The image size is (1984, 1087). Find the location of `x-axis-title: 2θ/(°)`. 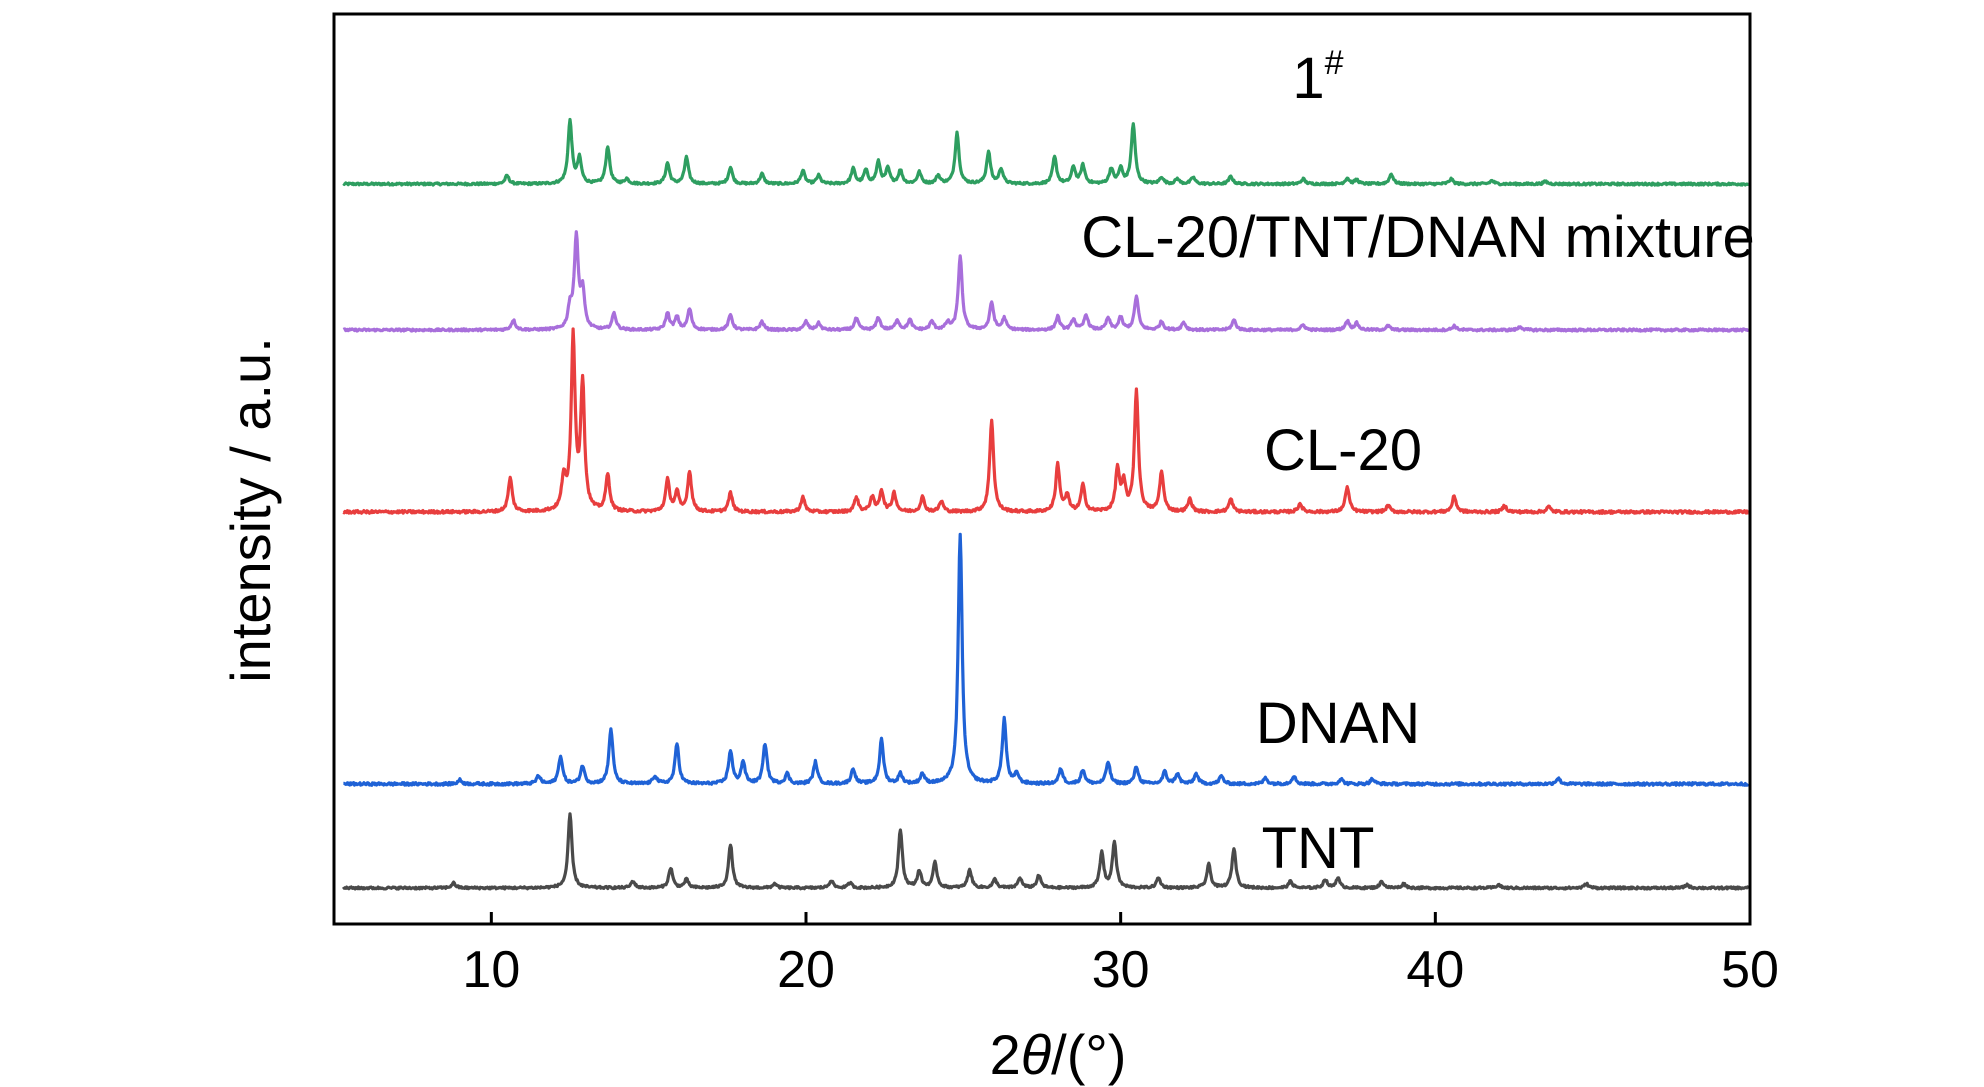

x-axis-title: 2θ/(°) is located at coordinates (1058, 1054).